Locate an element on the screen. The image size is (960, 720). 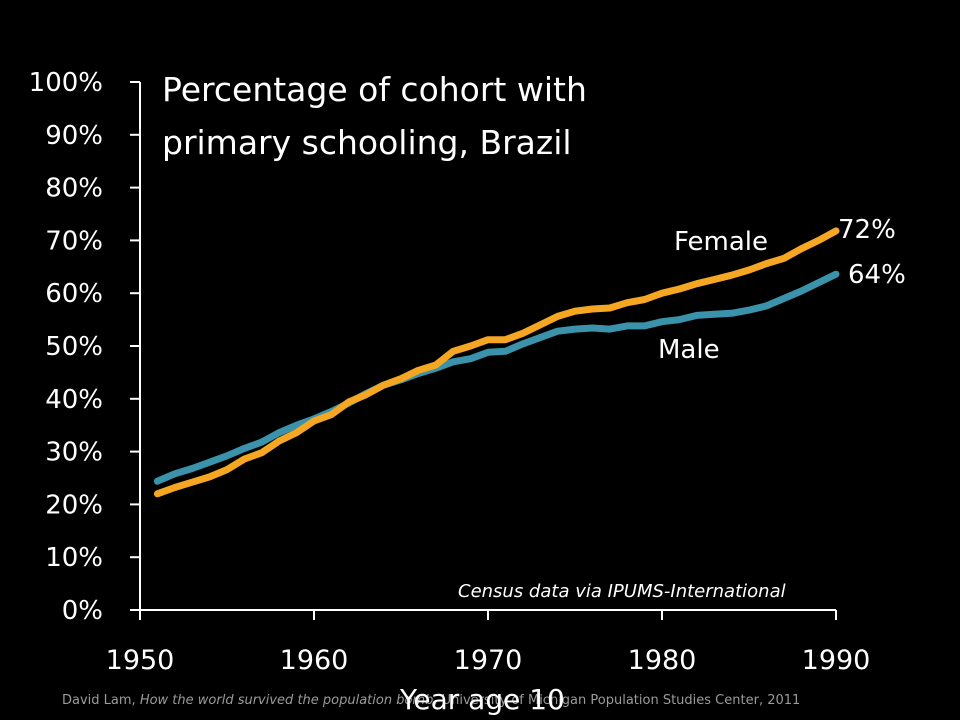
x-tick-labels: 1950 1960 1970 1980 1990 is located at coordinates (488, 660).